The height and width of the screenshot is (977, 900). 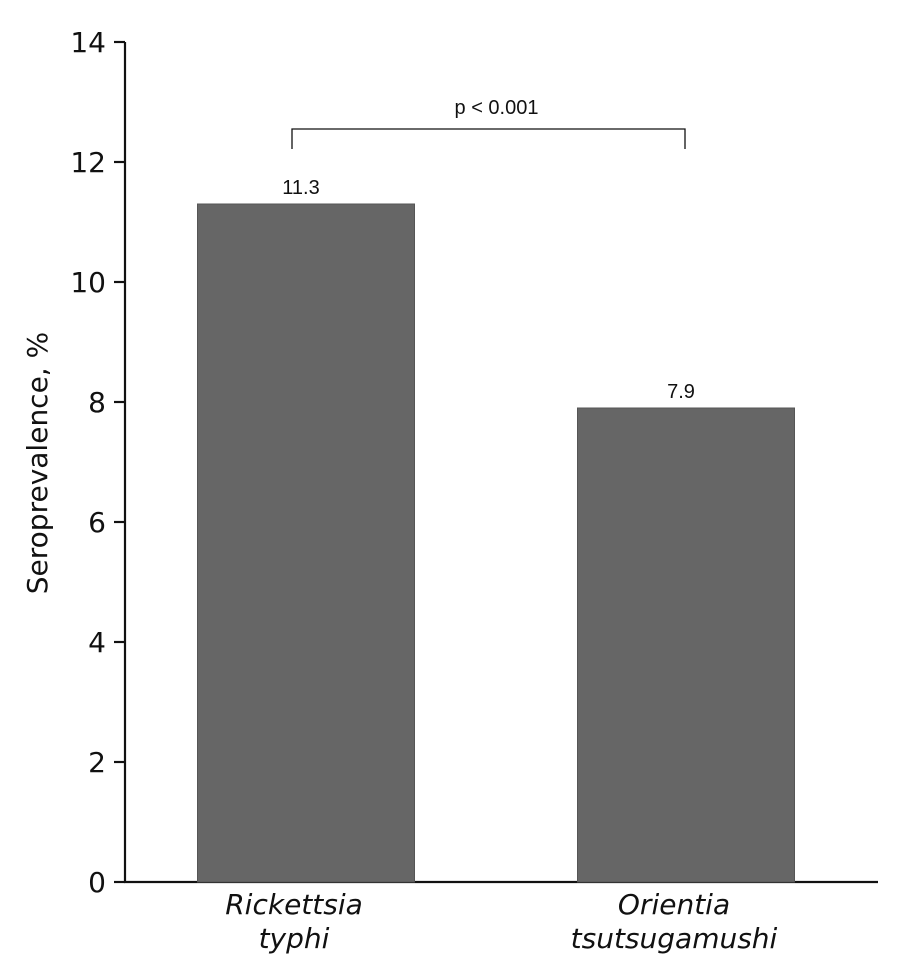 I want to click on x-category-label: tsutsugamushi, so click(x=674, y=938).